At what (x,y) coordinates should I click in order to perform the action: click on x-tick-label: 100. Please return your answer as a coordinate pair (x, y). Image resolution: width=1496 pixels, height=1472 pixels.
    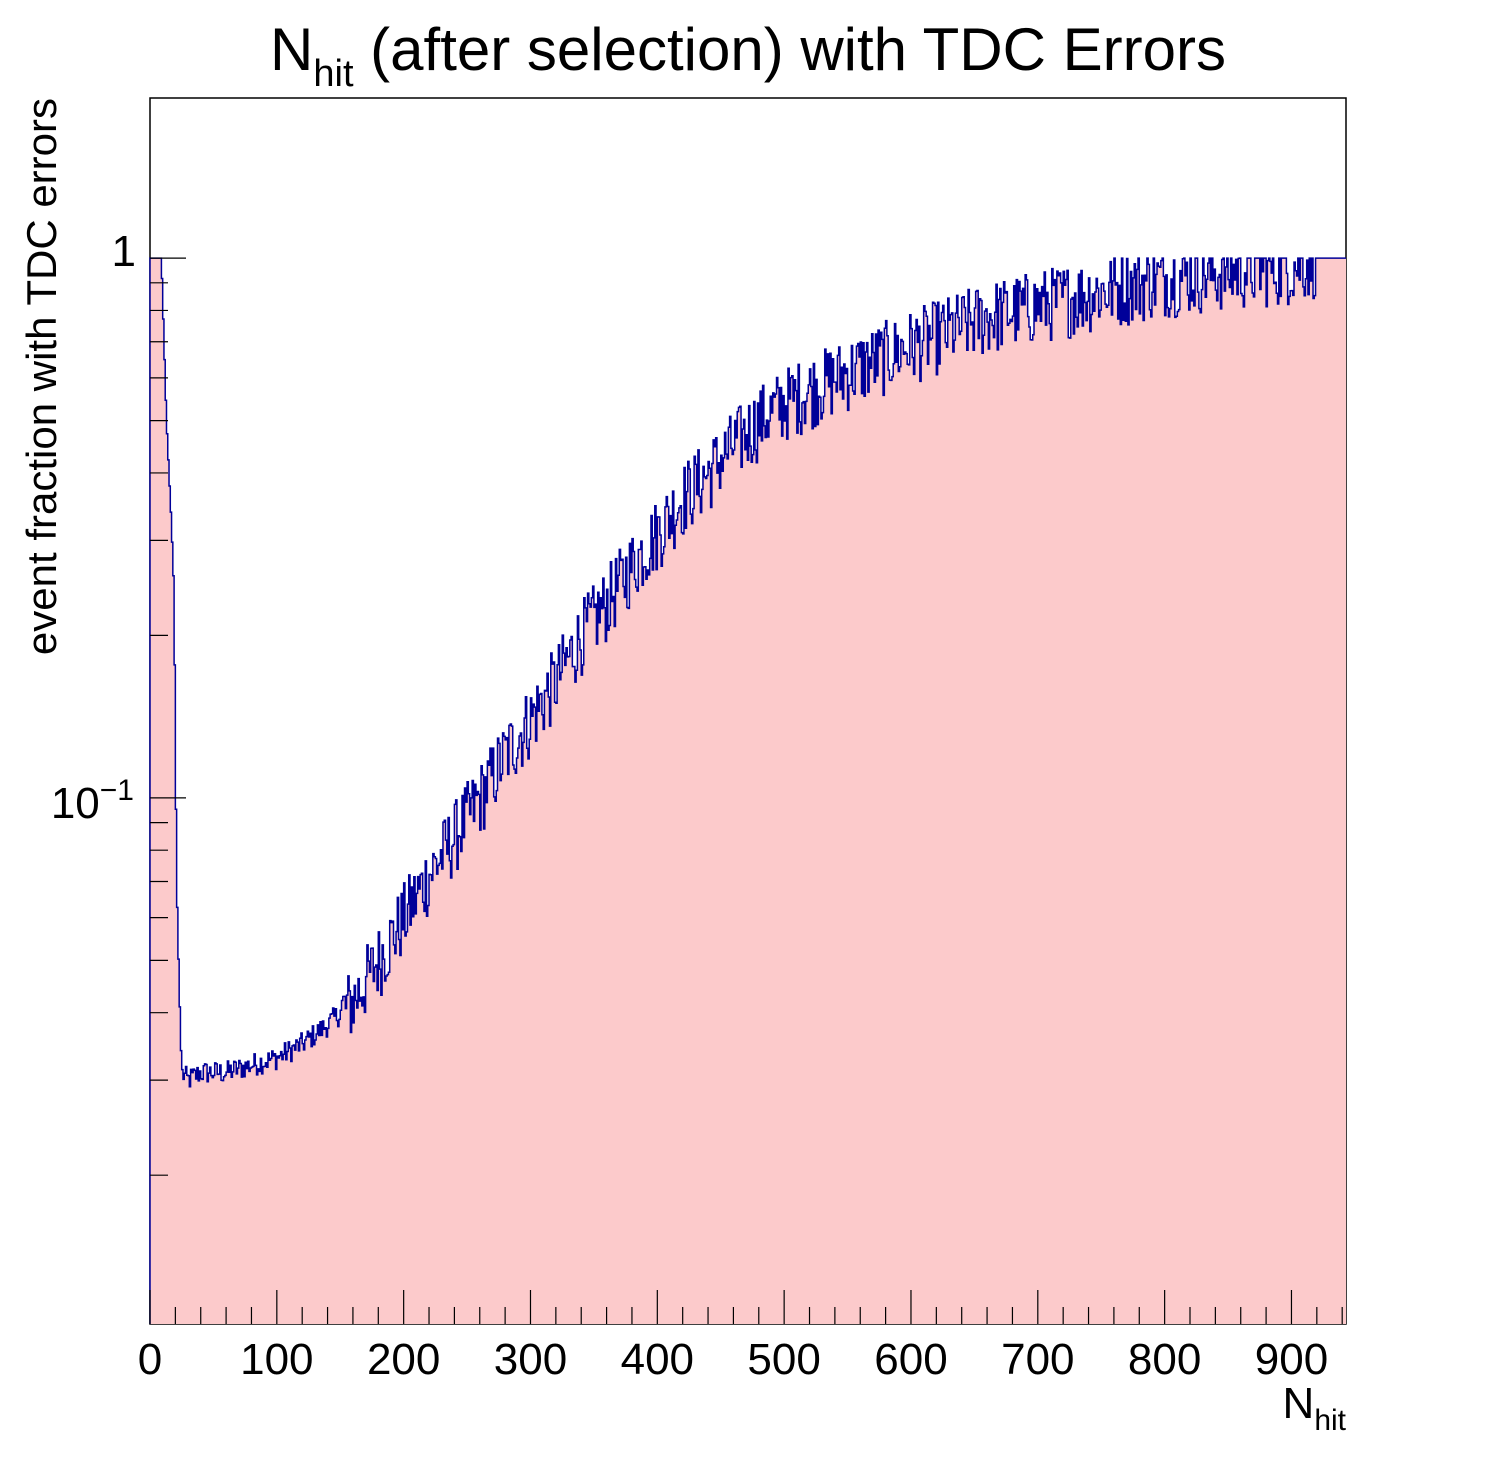
    Looking at the image, I should click on (276, 1359).